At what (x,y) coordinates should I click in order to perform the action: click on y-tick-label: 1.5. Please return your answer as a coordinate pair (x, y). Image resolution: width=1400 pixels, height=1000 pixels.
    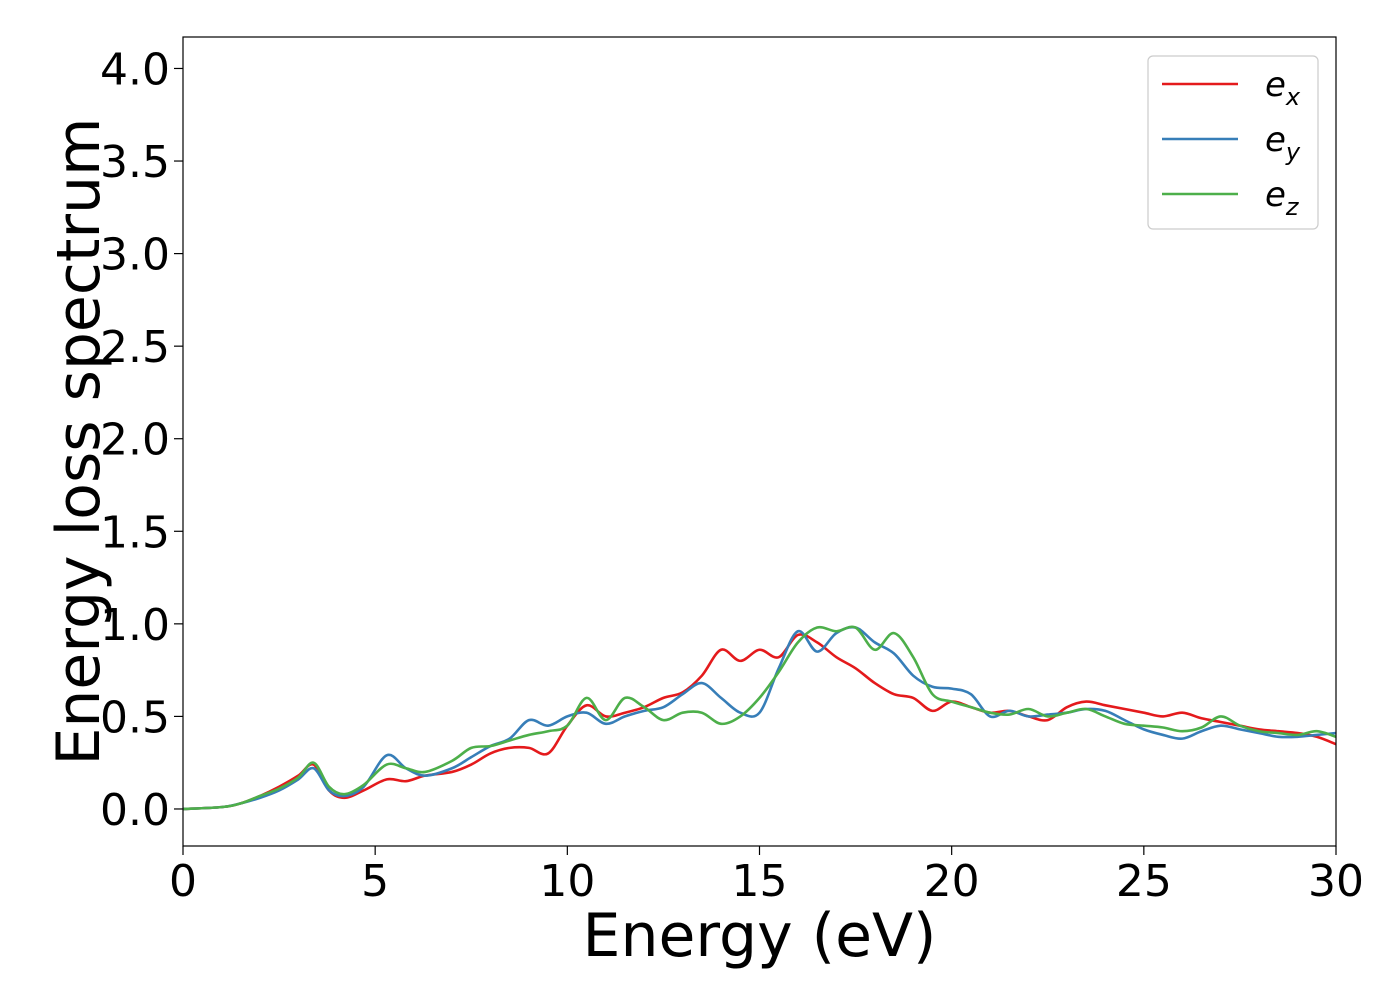
    Looking at the image, I should click on (135, 532).